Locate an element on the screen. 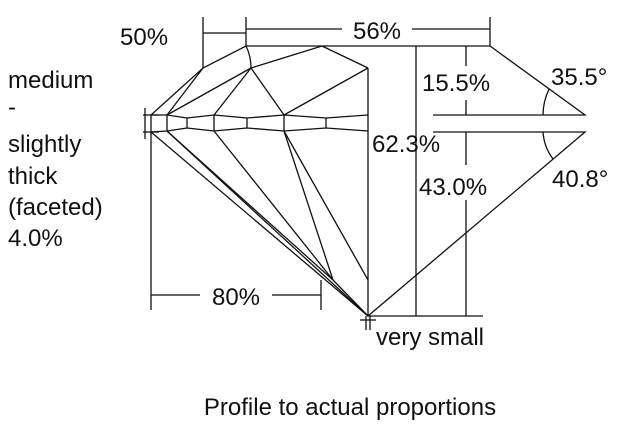 This screenshot has height=430, width=640. girdle-label-line: 4.0% is located at coordinates (35, 238).